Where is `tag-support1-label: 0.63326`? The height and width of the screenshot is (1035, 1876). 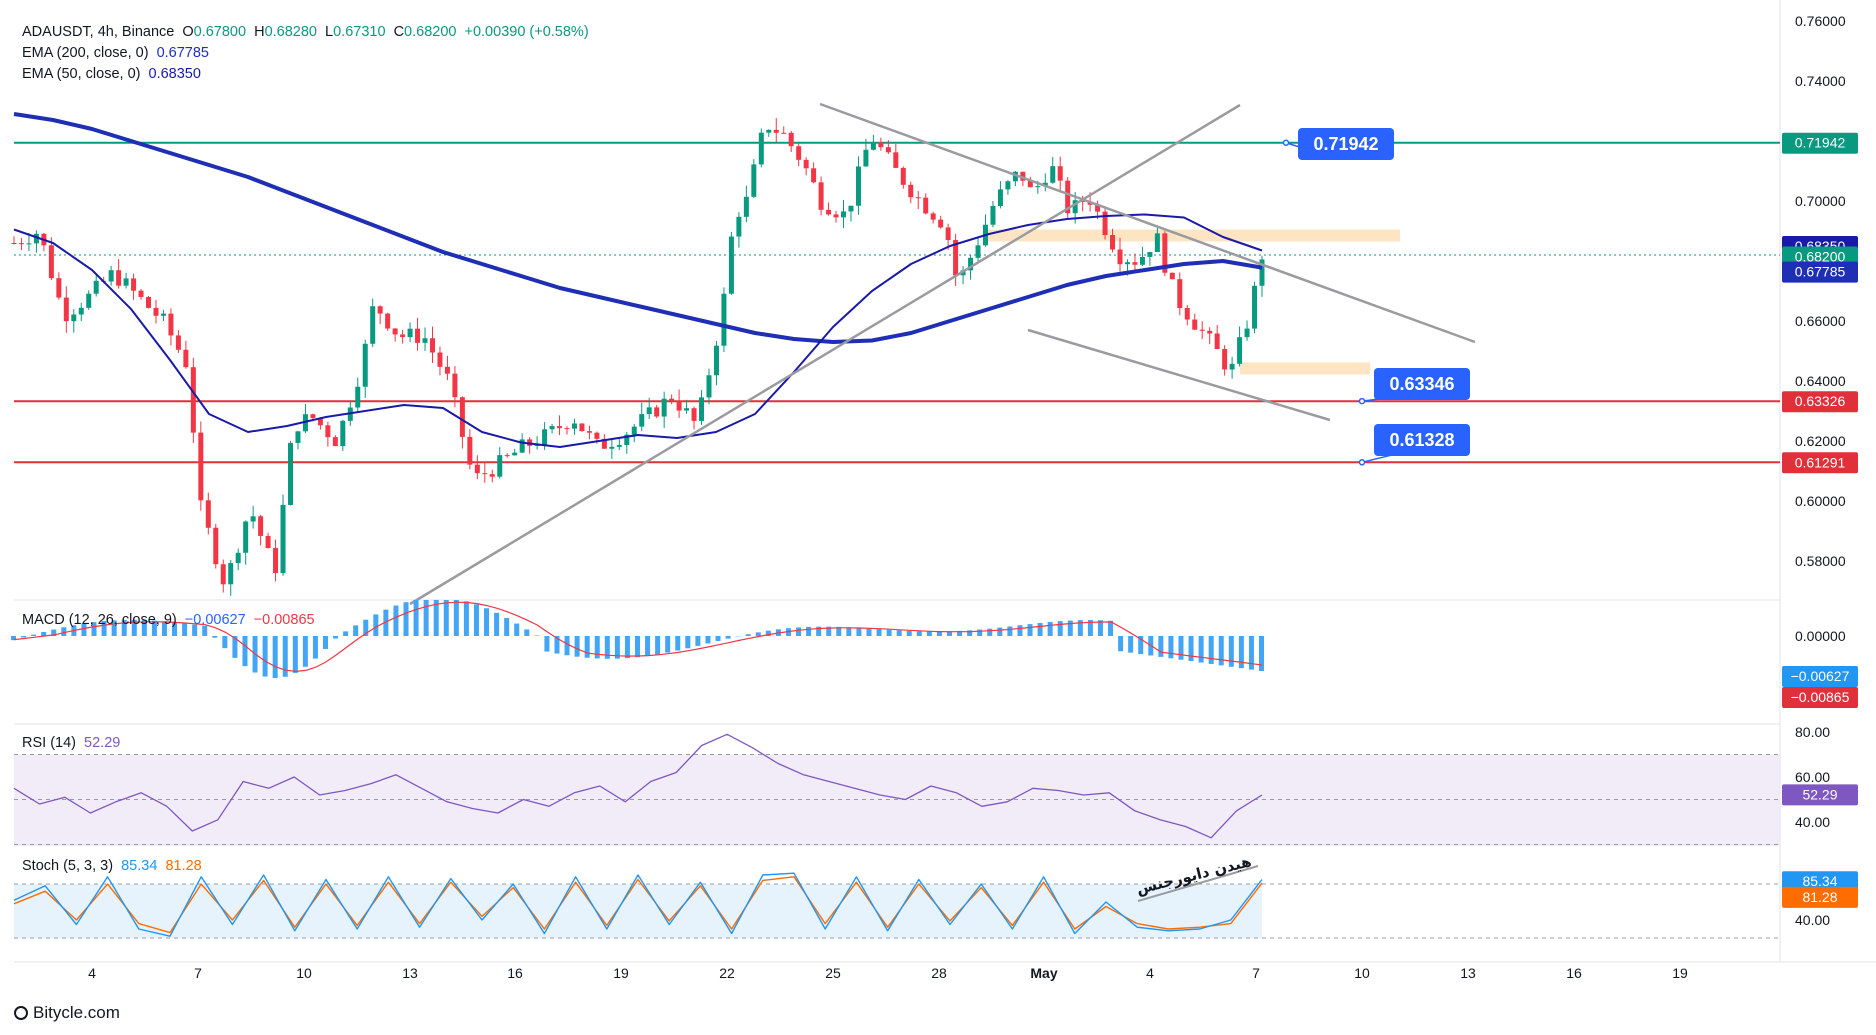 tag-support1-label: 0.63326 is located at coordinates (1820, 401).